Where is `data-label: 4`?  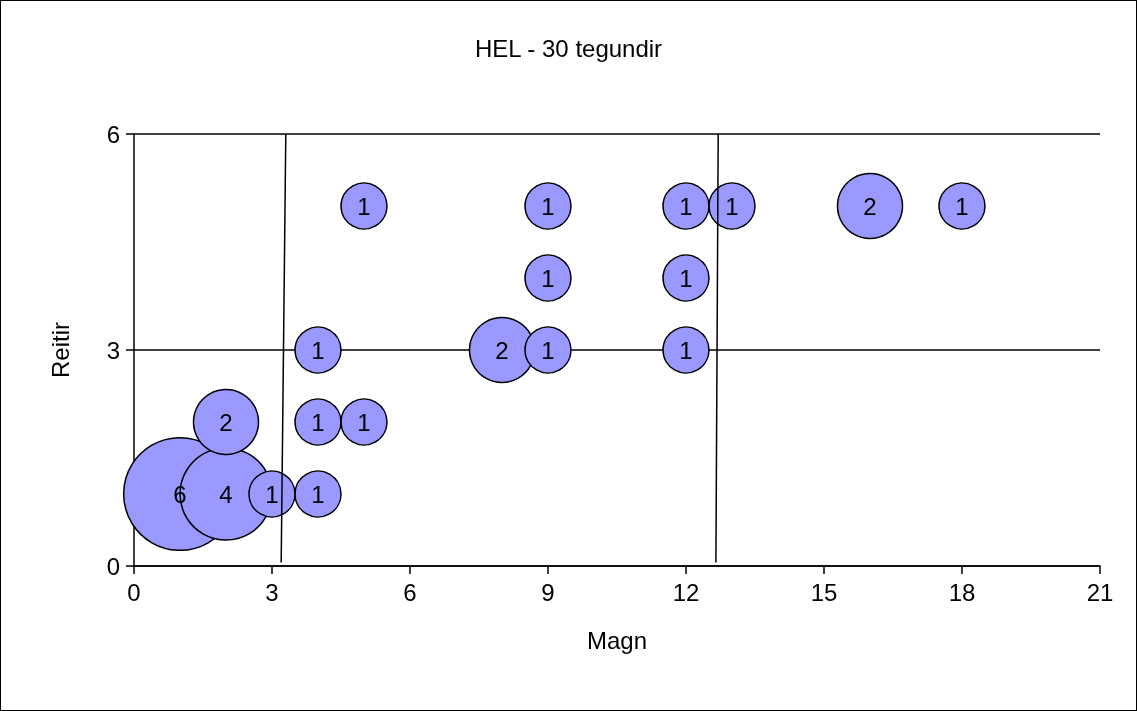 data-label: 4 is located at coordinates (226, 494).